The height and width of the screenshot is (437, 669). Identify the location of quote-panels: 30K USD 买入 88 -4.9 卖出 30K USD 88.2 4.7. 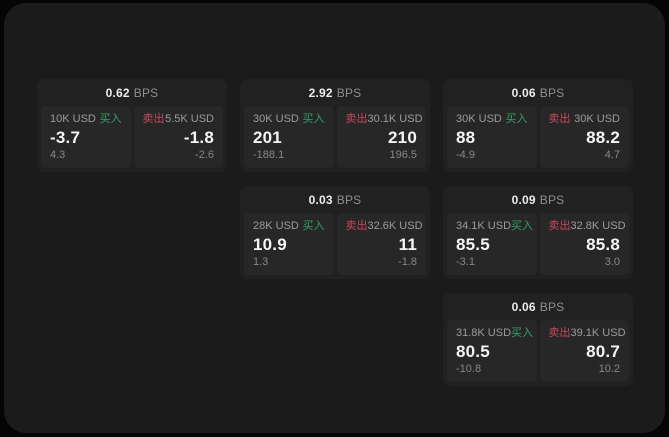
(538, 137).